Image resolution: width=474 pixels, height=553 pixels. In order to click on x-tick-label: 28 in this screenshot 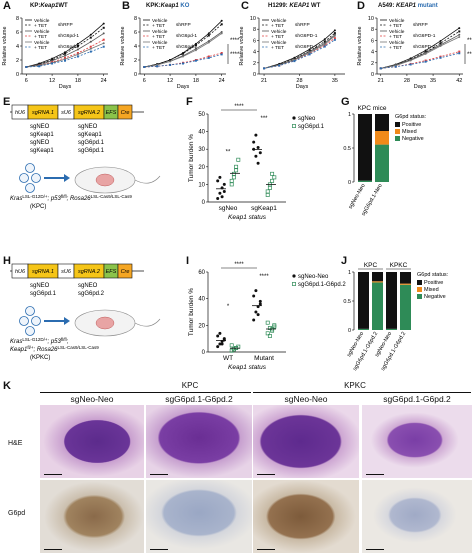, I will do `click(299, 81)`.